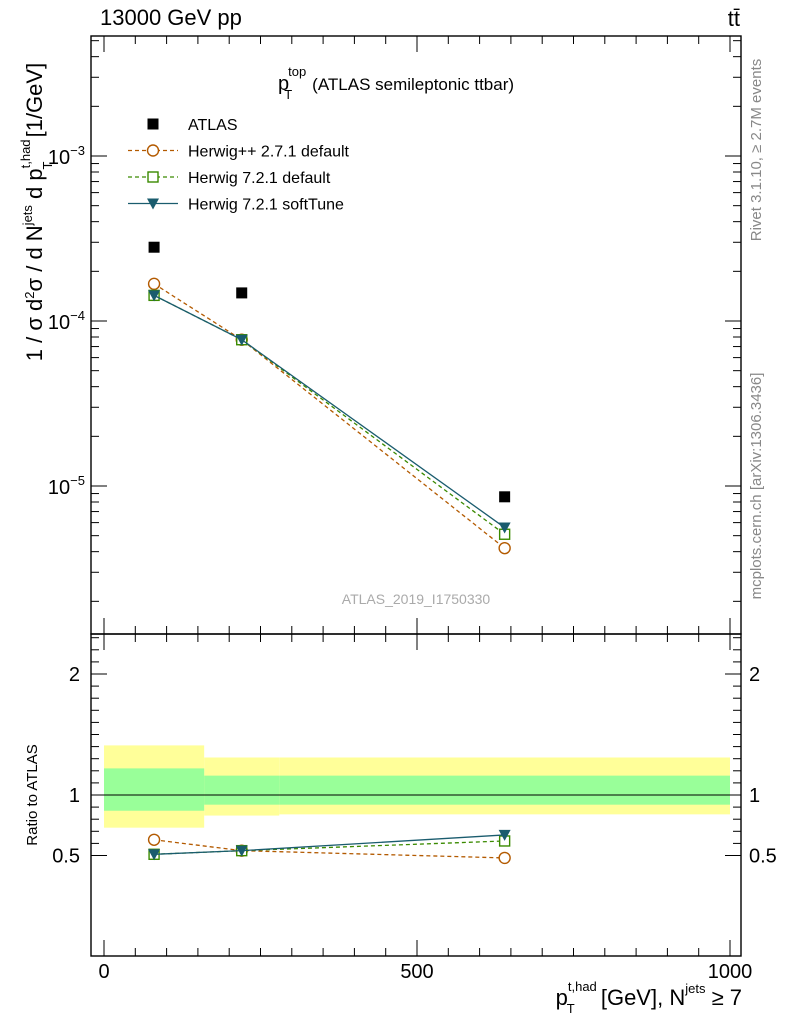 The image size is (786, 1024). What do you see at coordinates (74, 796) in the screenshot?
I see `ratio-y-tick-label: 1` at bounding box center [74, 796].